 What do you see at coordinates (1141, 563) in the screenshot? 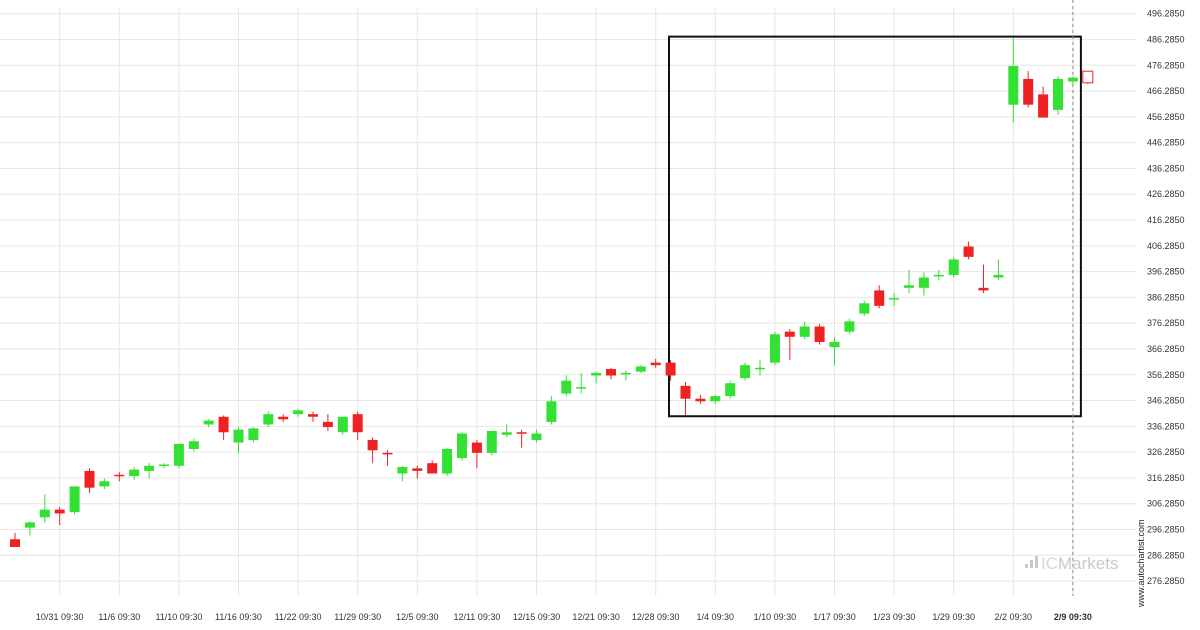
I see `watermark: www.autochartist.com` at bounding box center [1141, 563].